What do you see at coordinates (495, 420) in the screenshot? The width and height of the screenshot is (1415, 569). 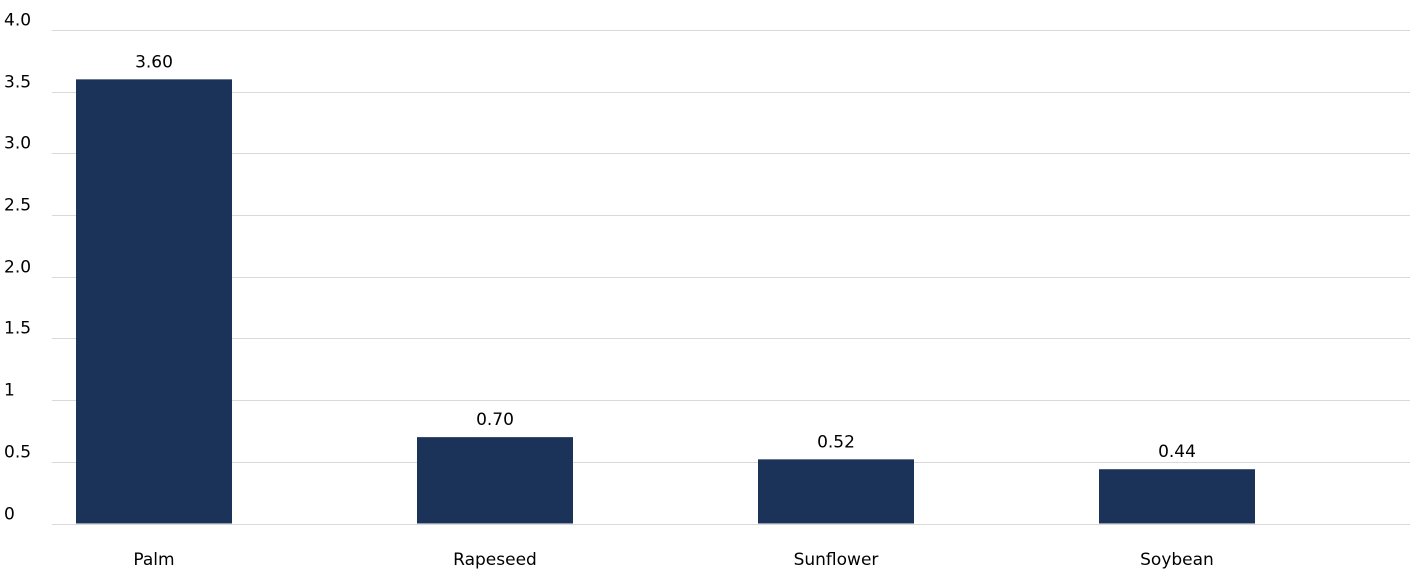 I see `data-label-rapeseed: 0.70` at bounding box center [495, 420].